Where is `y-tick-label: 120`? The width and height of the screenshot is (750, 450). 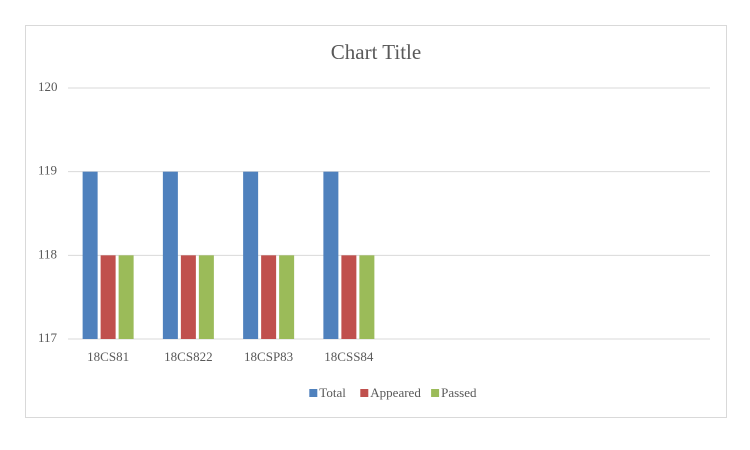 y-tick-label: 120 is located at coordinates (48, 86).